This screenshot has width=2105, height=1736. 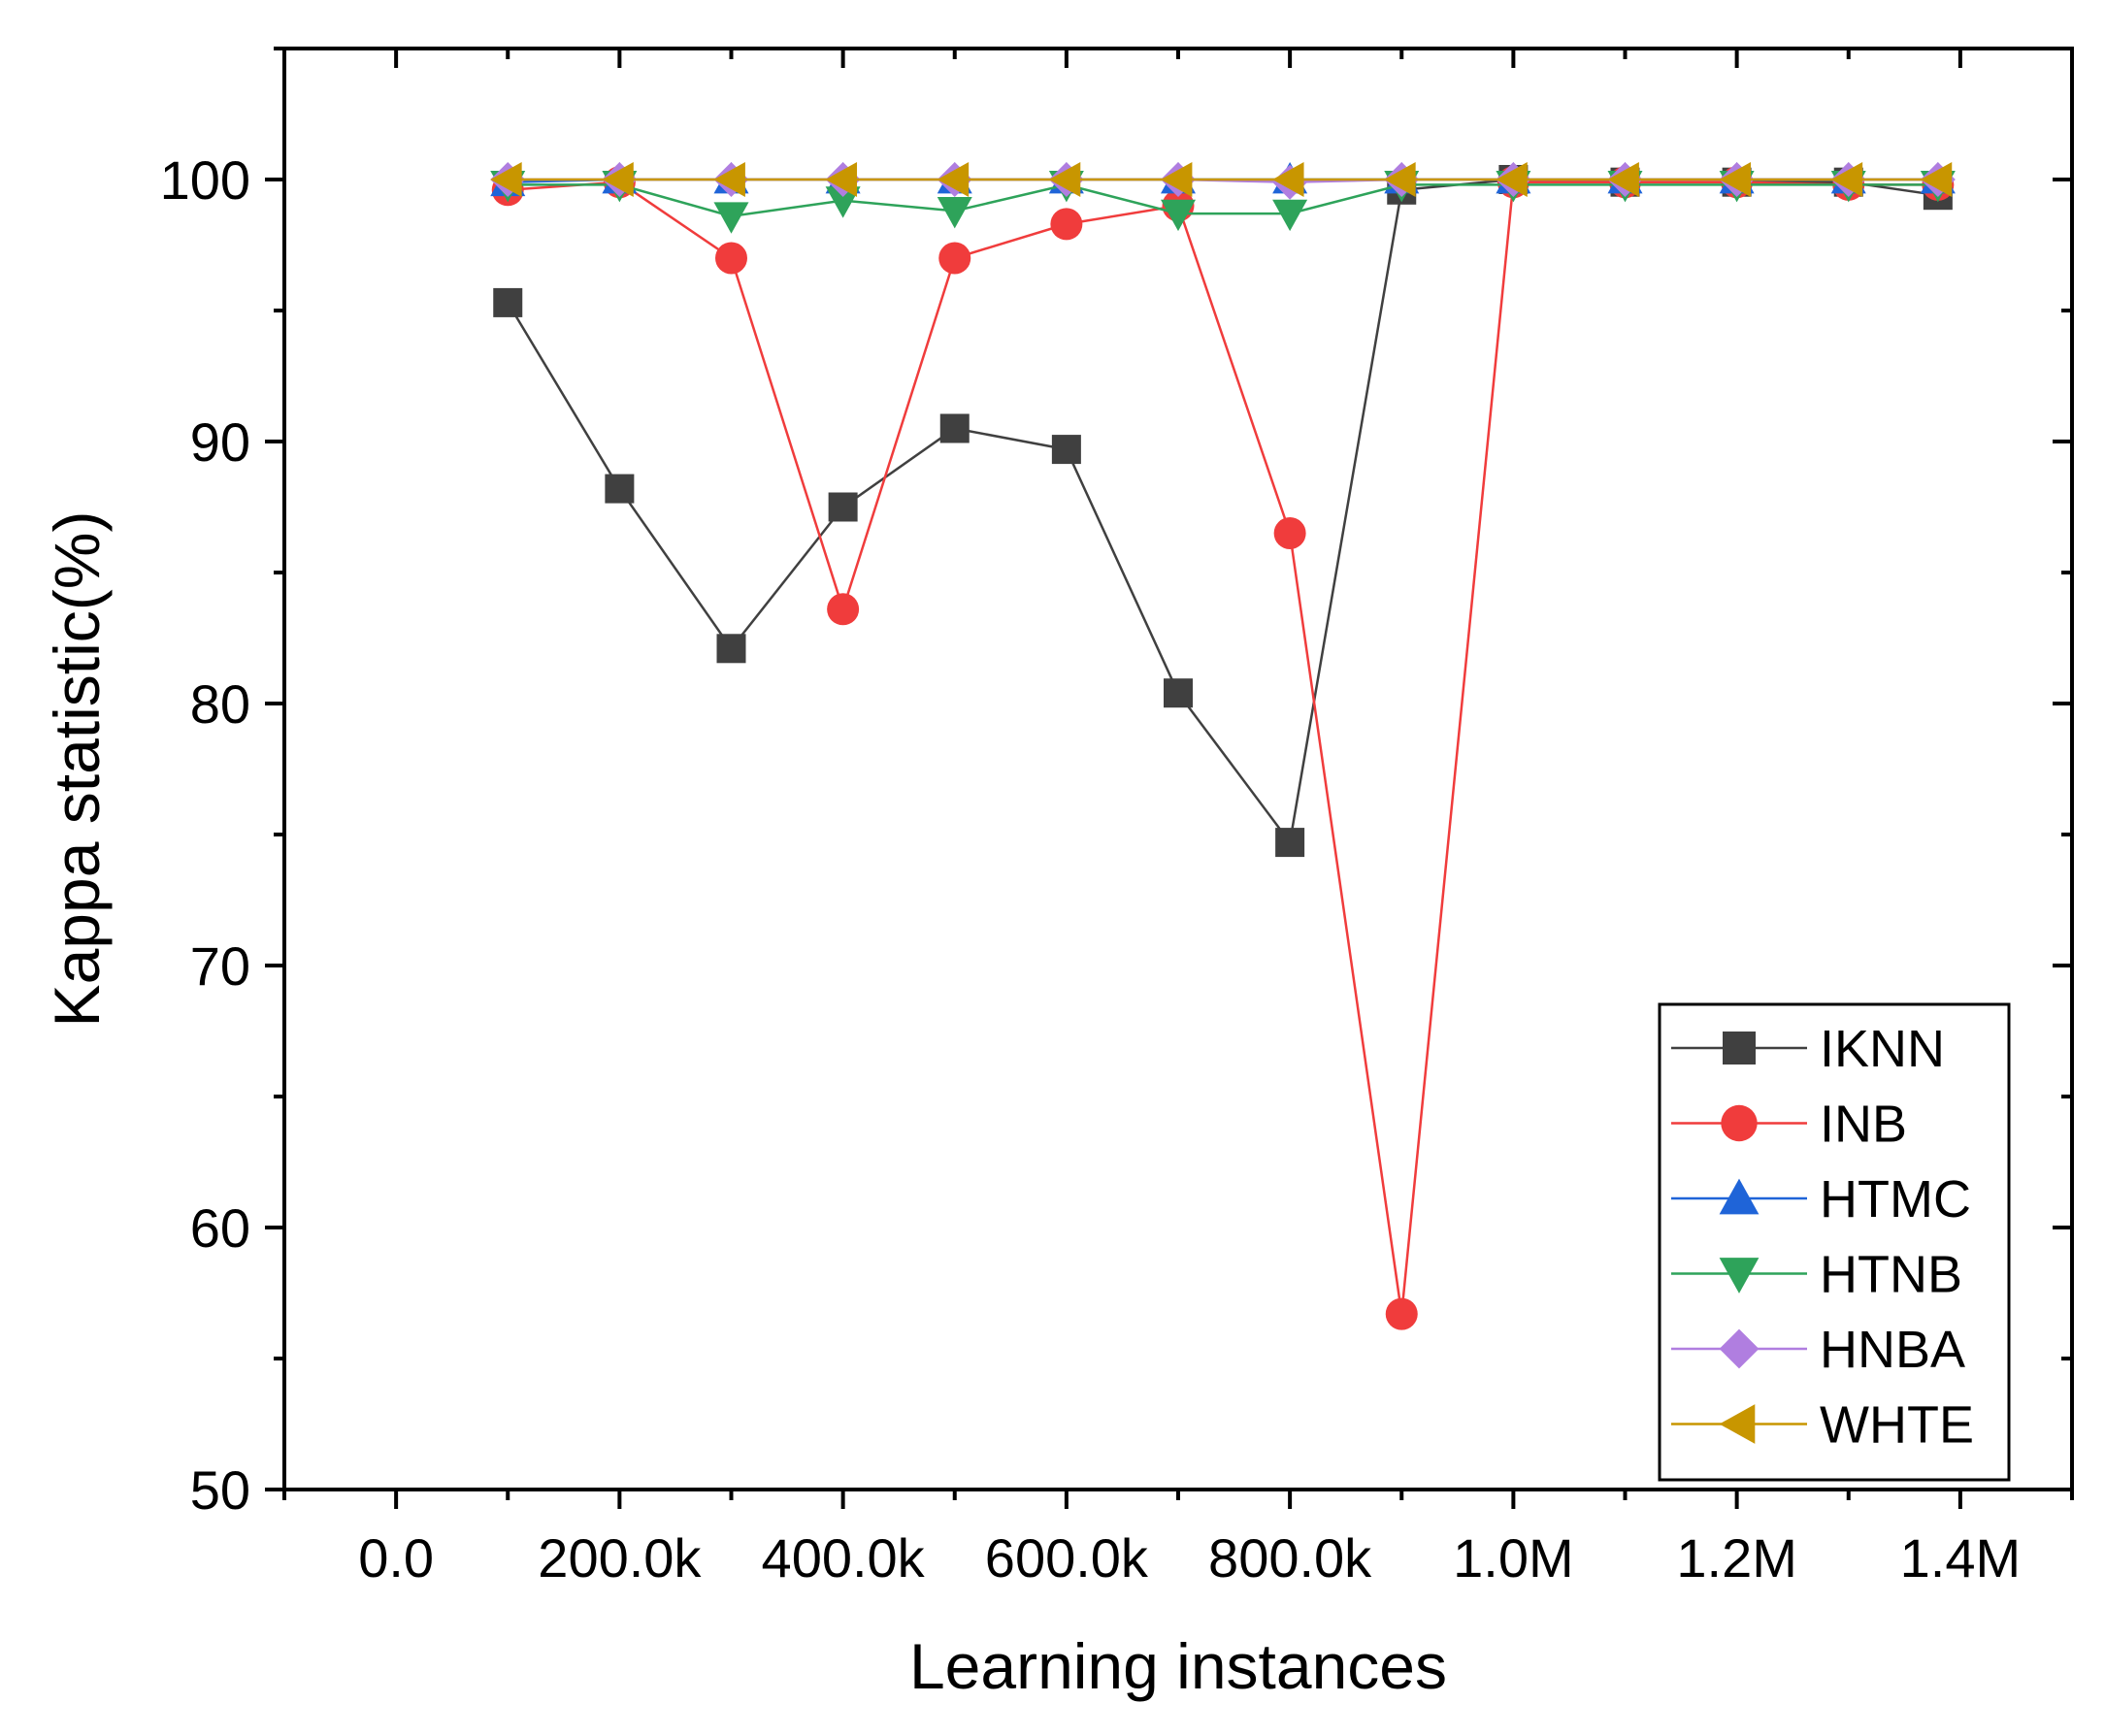 I want to click on x-tick-label: 400.0k, so click(x=844, y=1558).